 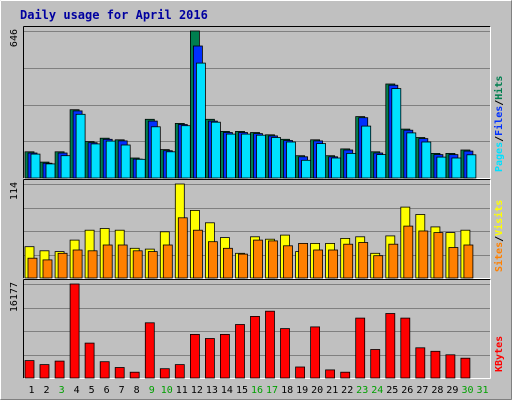 What do you see at coordinates (14, 297) in the screenshot?
I see `kbytes-panel-ymax-label: 16177` at bounding box center [14, 297].